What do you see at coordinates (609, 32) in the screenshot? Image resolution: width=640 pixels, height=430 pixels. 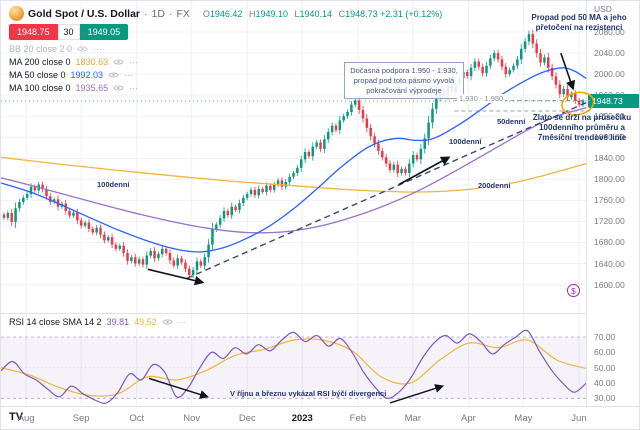 I see `price-axis-label: 2080.00` at bounding box center [609, 32].